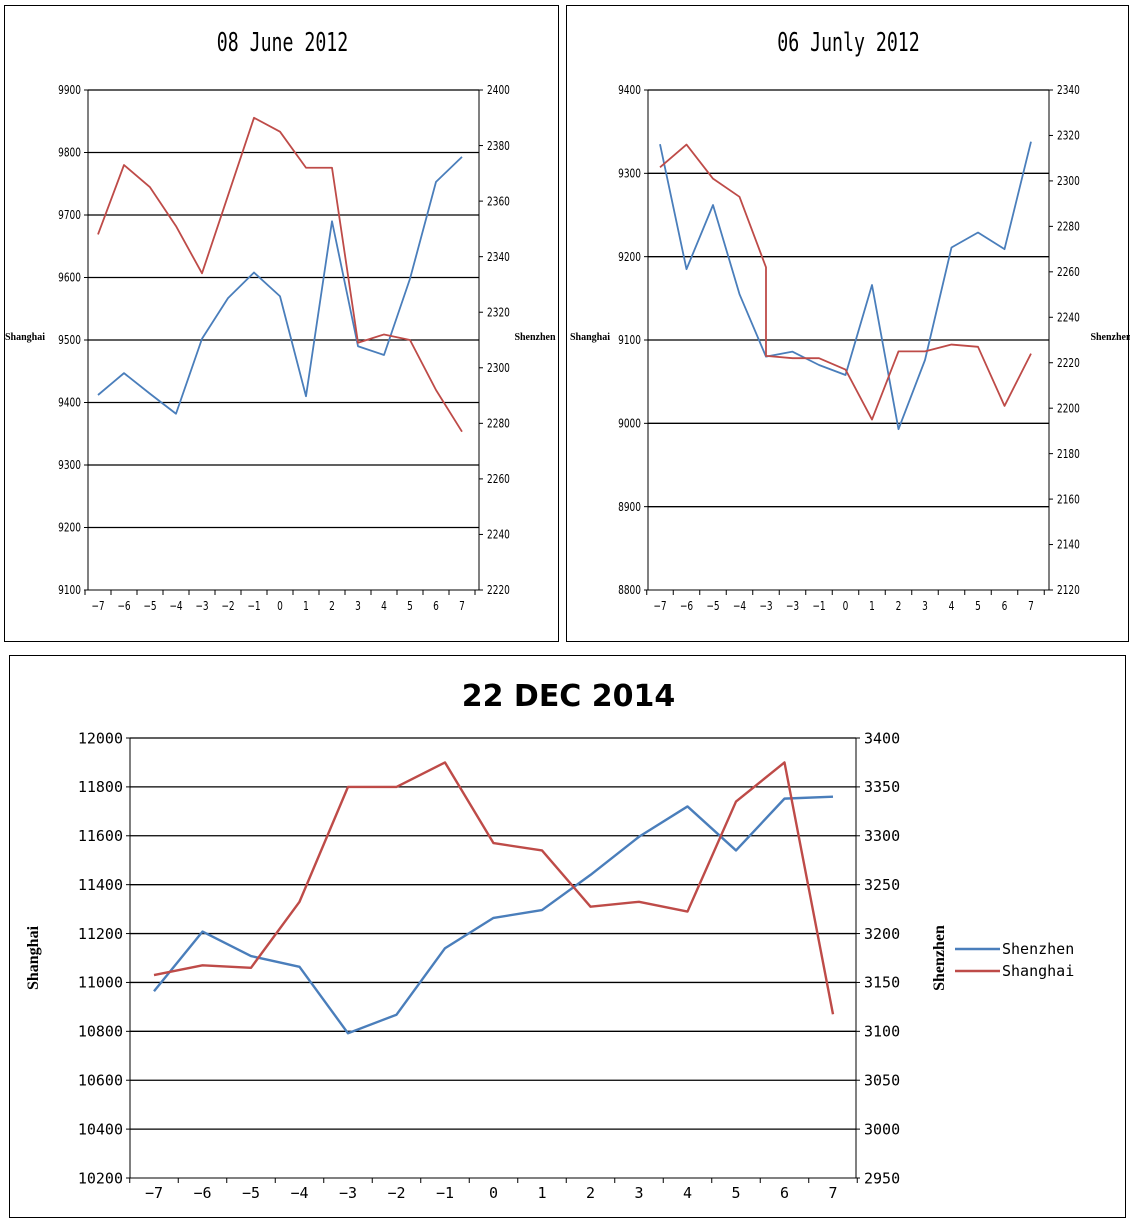 The width and height of the screenshot is (1131, 1222). What do you see at coordinates (69, 216) in the screenshot?
I see `left-axis-tick-label: 9700` at bounding box center [69, 216].